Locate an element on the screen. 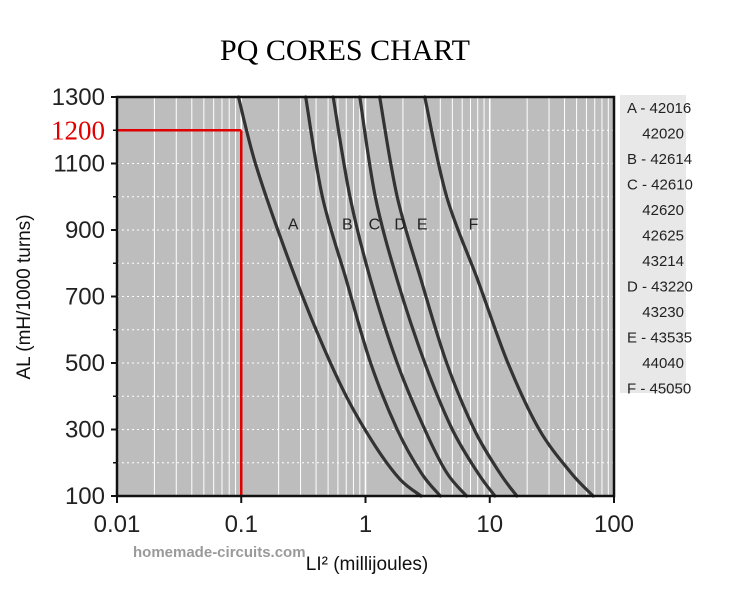  legend-background is located at coordinates (653, 244).